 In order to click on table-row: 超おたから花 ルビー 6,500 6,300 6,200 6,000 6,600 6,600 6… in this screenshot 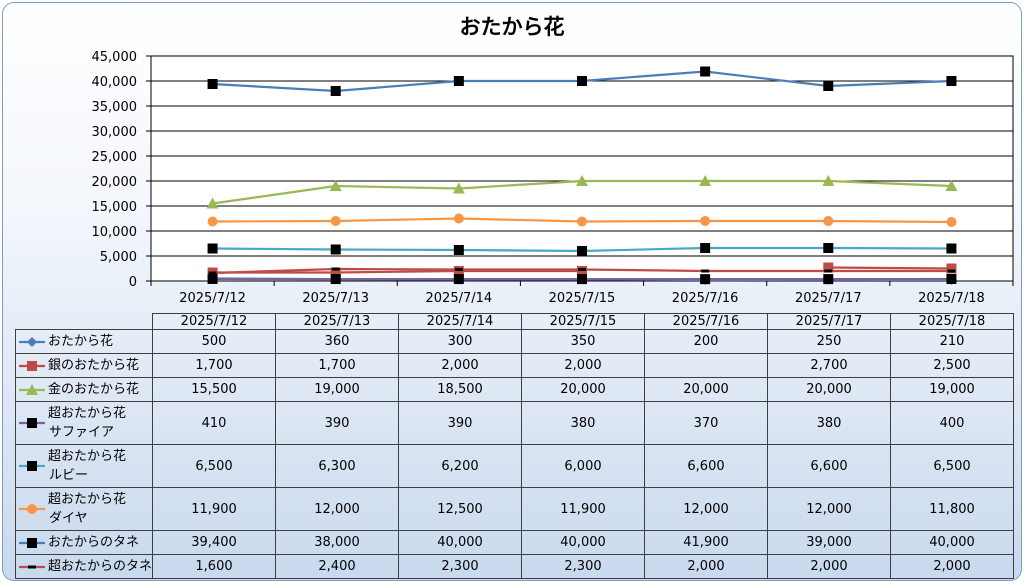, I will do `click(514, 466)`.